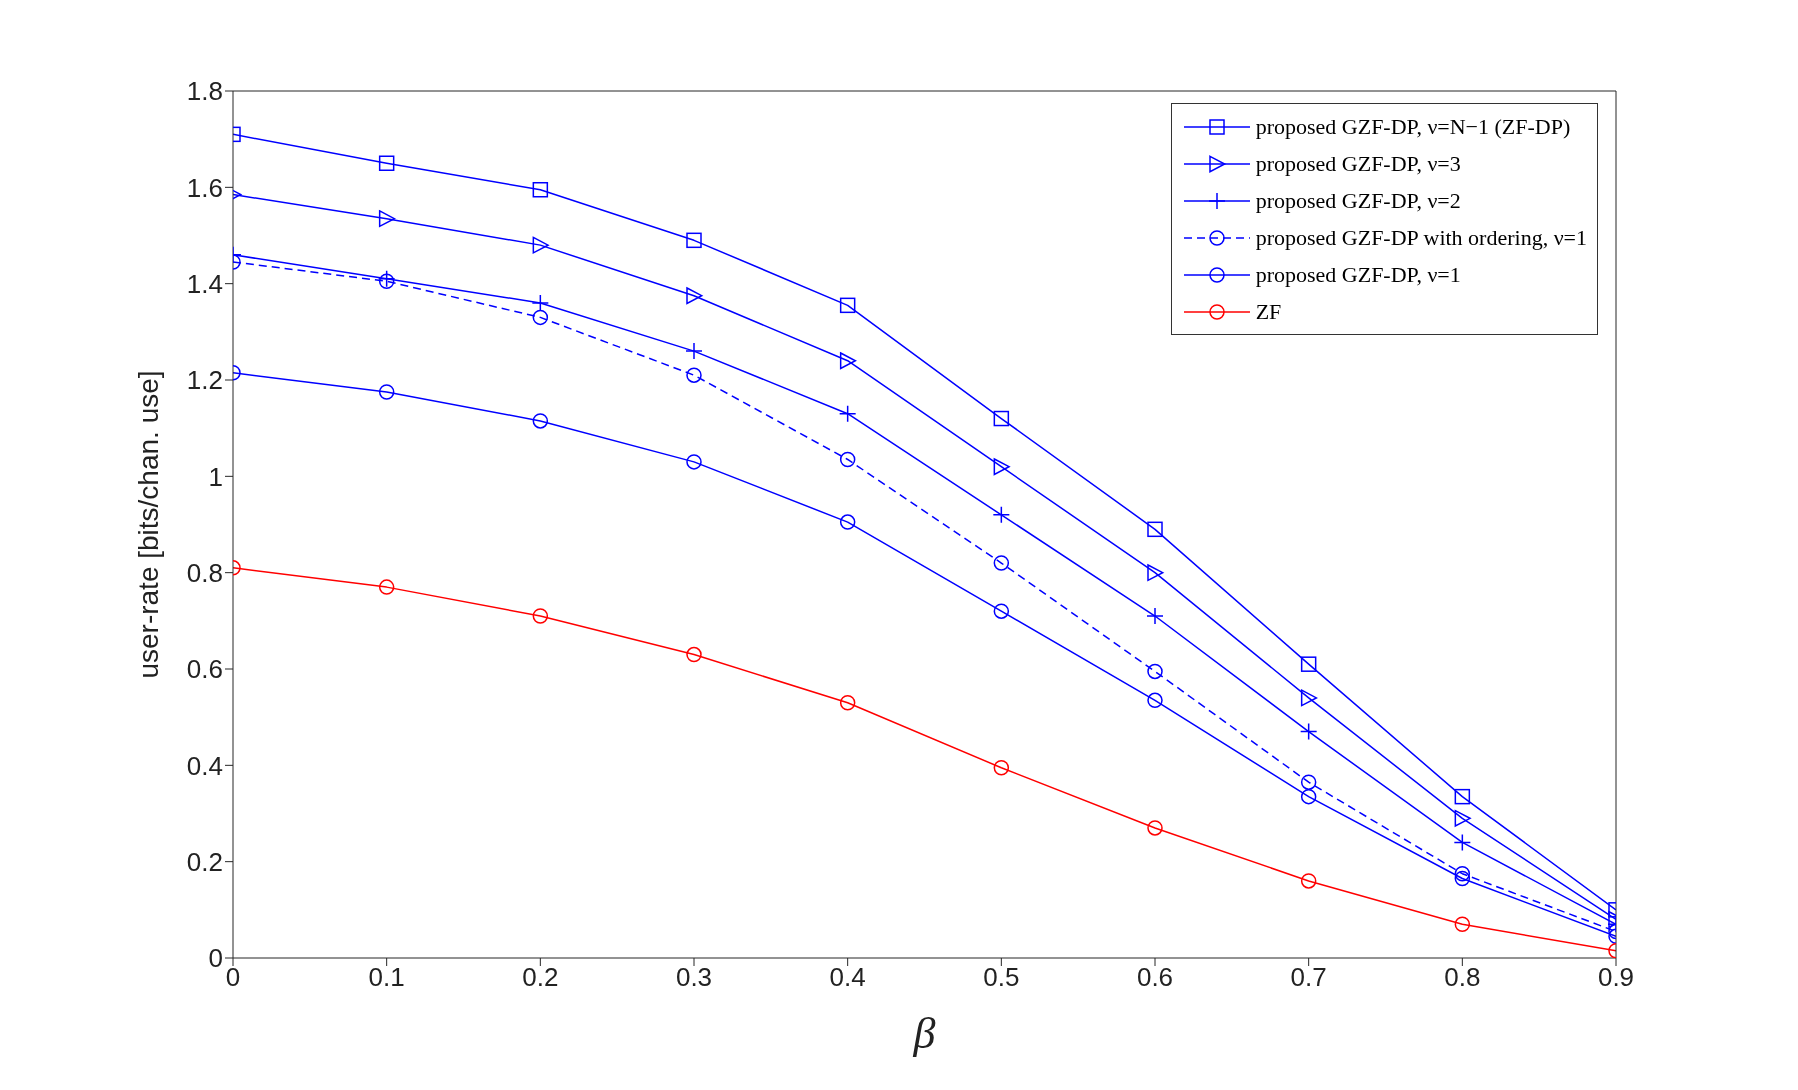 The height and width of the screenshot is (1090, 1798). Describe the element at coordinates (148, 524) in the screenshot. I see `y-axis-title: user-rate [bits/chan. use]` at that location.